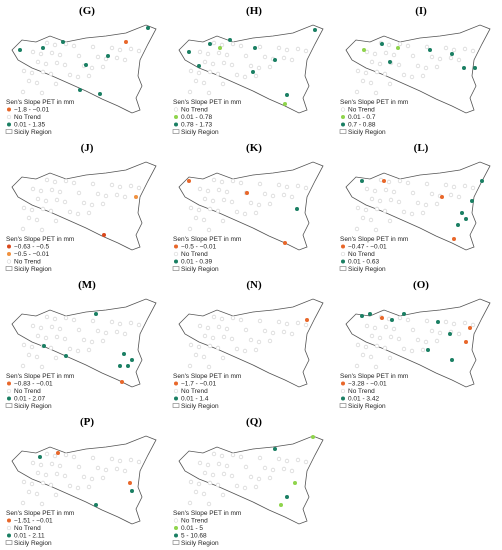  Describe the element at coordinates (254, 11) in the screenshot. I see `panel-label: (H)` at that location.